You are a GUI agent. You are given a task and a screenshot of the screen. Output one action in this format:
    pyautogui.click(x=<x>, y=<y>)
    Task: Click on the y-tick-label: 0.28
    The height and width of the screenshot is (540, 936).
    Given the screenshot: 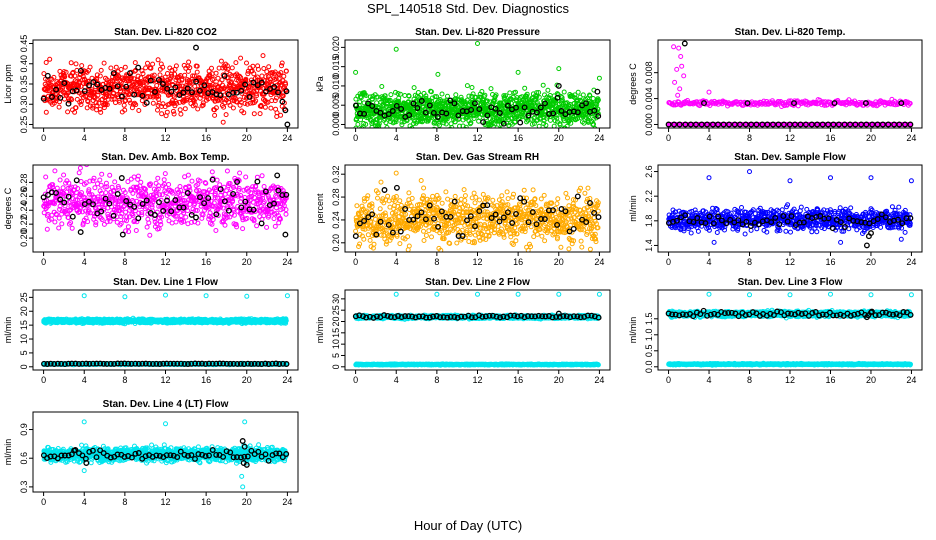 What is the action you would take?
    pyautogui.click(x=24, y=183)
    